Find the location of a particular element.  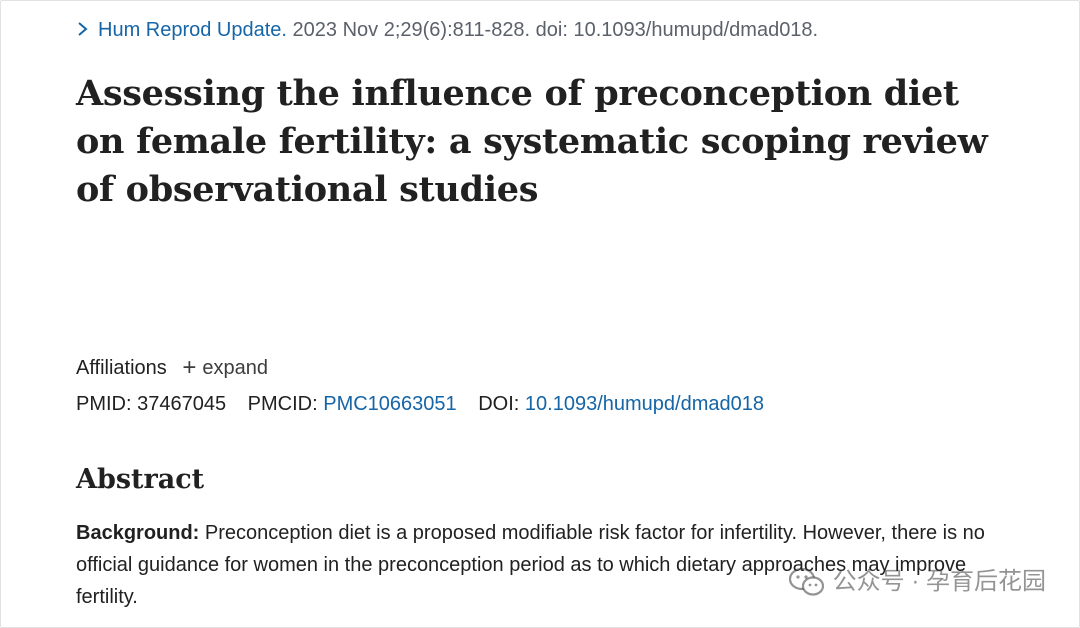

watermark: 公众号 · 孕育后花园 is located at coordinates (917, 582).